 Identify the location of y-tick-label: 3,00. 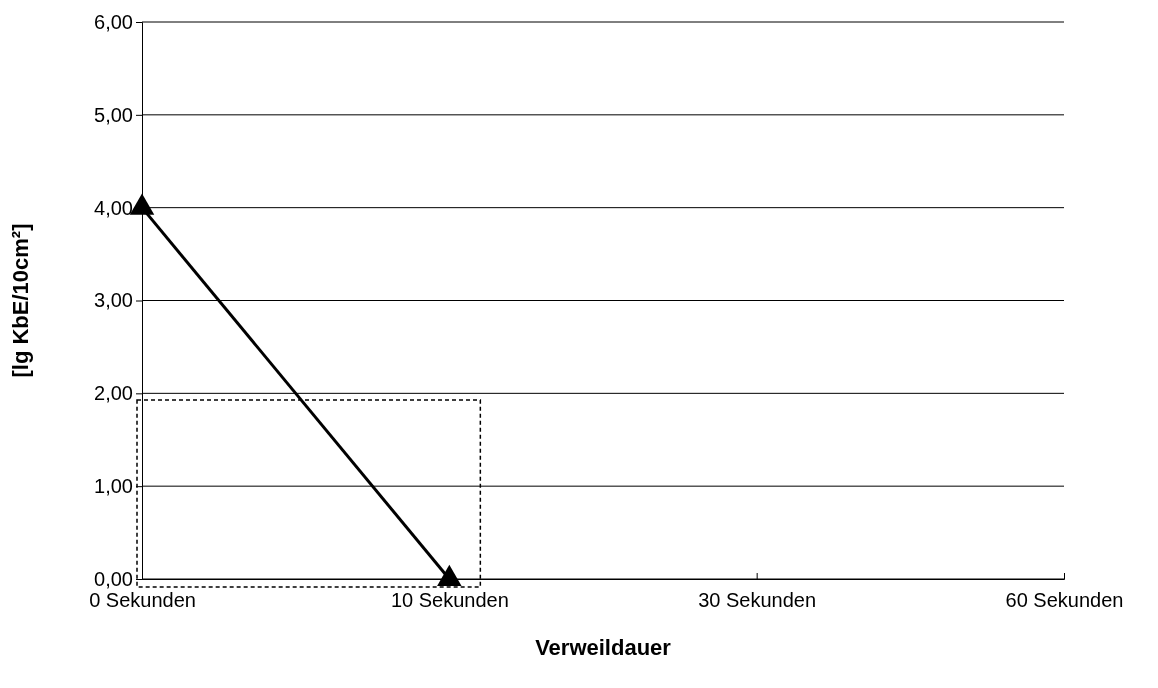
(113, 300).